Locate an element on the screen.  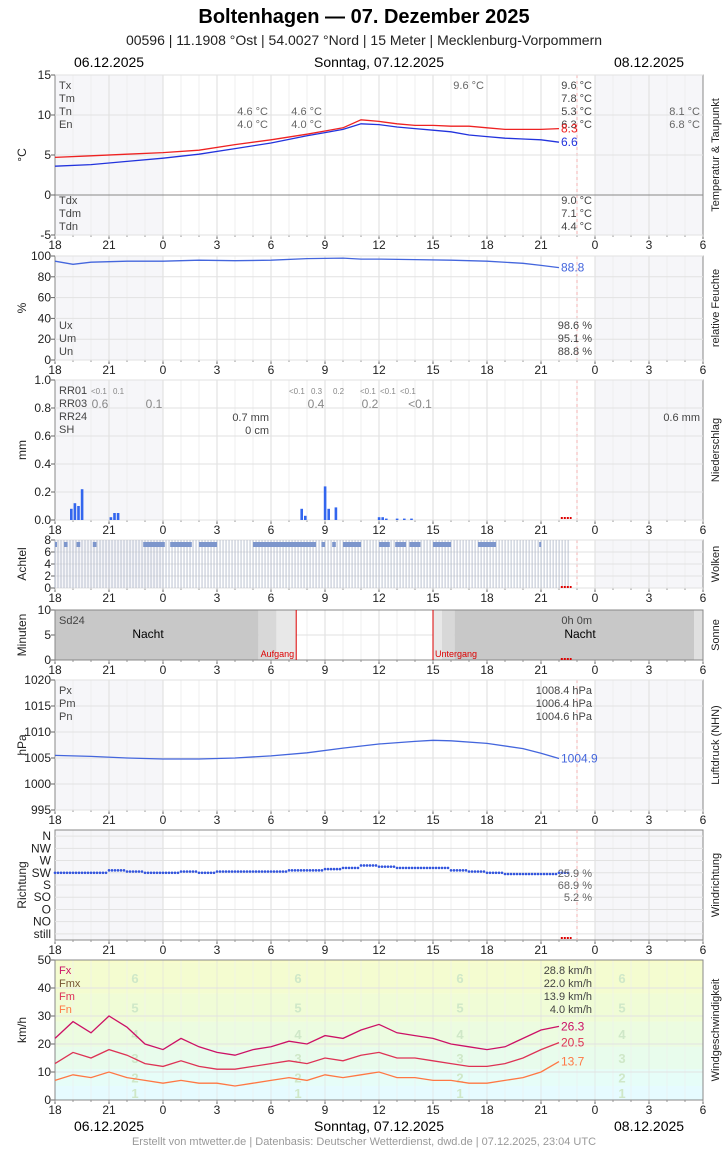
beaufort-number: 5 is located at coordinates (134, 1008).